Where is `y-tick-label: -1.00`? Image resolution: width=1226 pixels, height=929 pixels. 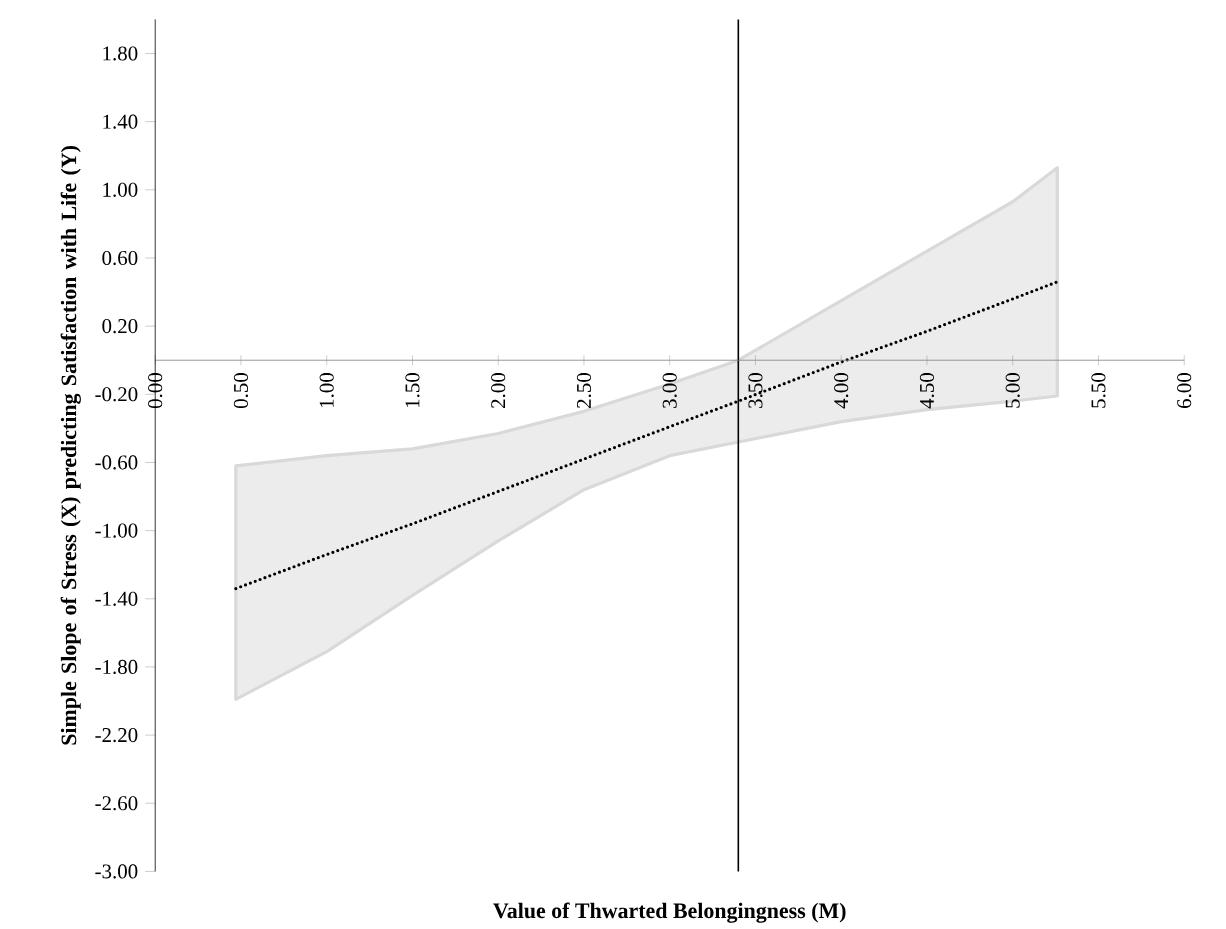
y-tick-label: -1.00 is located at coordinates (116, 530).